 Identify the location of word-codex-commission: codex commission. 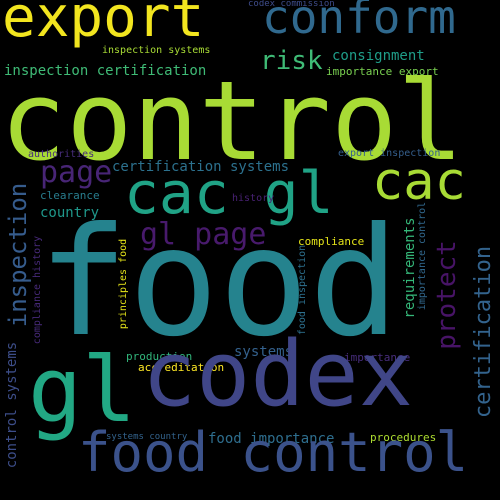
(291, 4).